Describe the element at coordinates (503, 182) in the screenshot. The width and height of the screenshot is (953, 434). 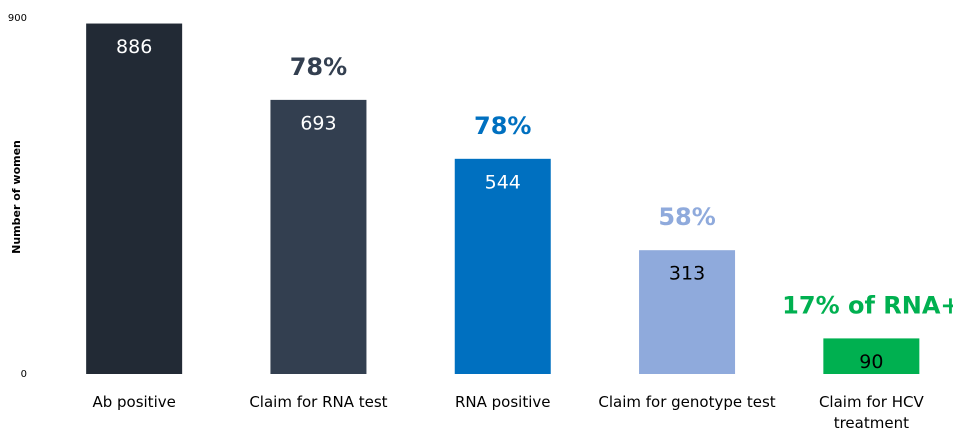
I see `value-label: 544` at that location.